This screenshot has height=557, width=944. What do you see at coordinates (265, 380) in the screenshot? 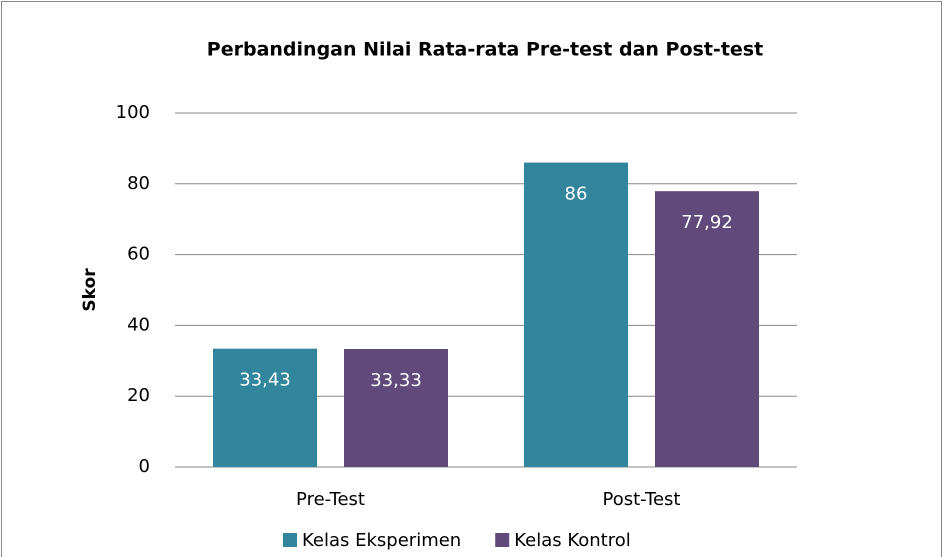
I see `data-label: 33,43` at bounding box center [265, 380].